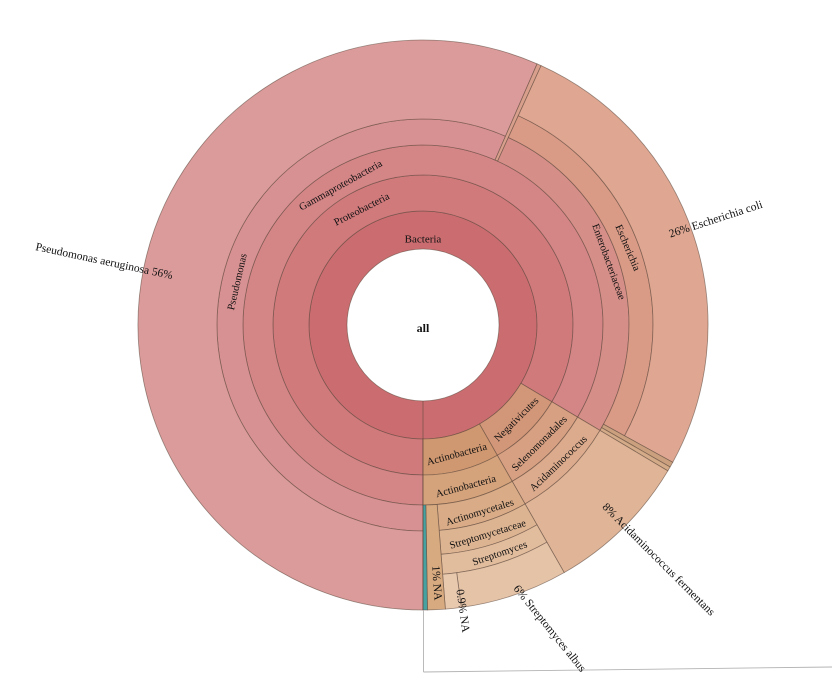 This screenshot has width=832, height=683. What do you see at coordinates (423, 328) in the screenshot?
I see `label-all: all` at bounding box center [423, 328].